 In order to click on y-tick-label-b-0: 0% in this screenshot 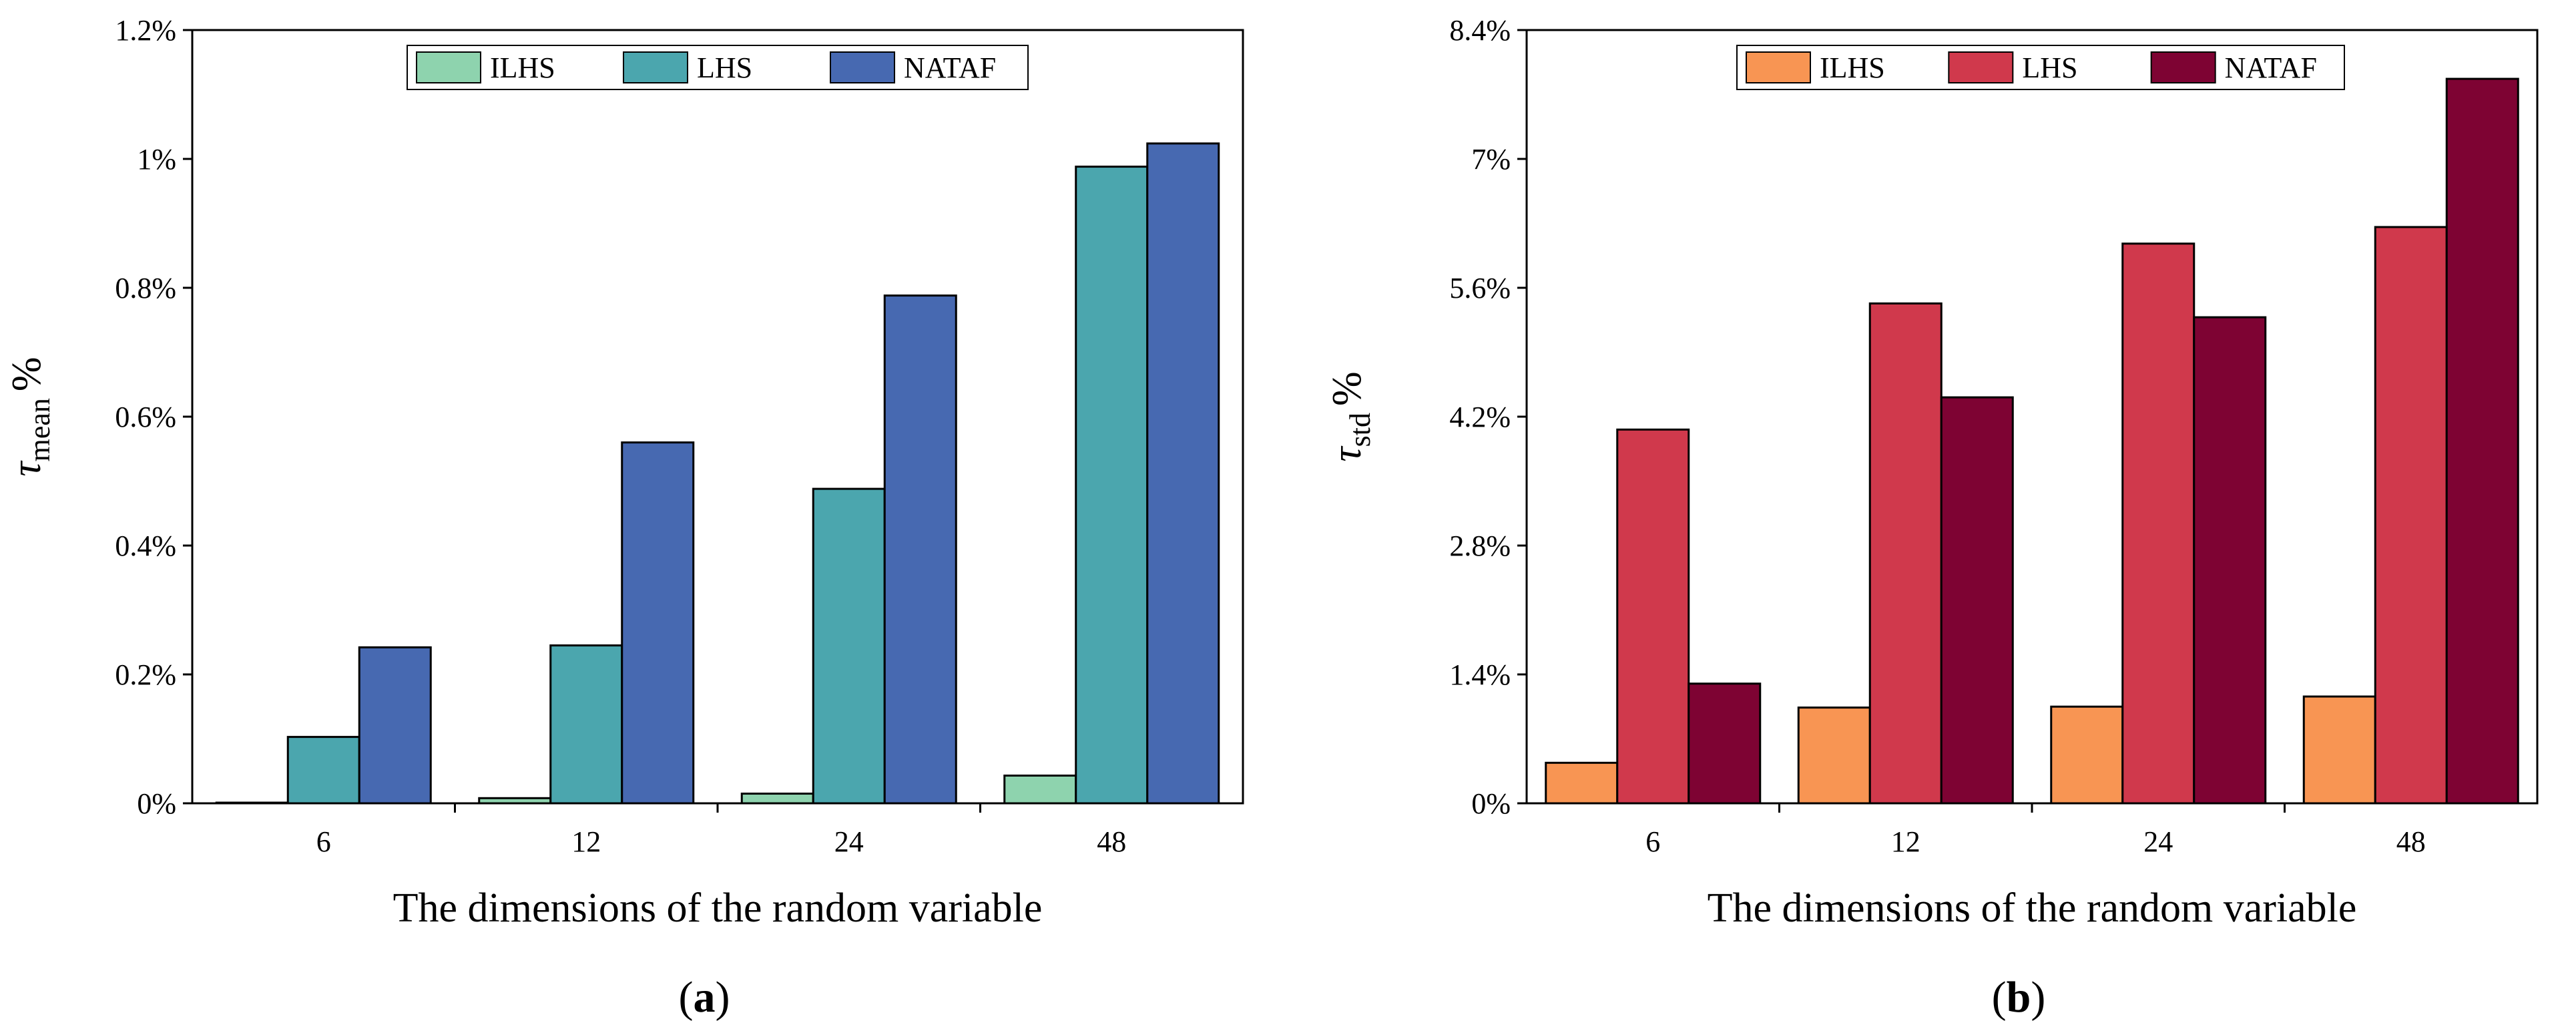, I will do `click(1491, 803)`.